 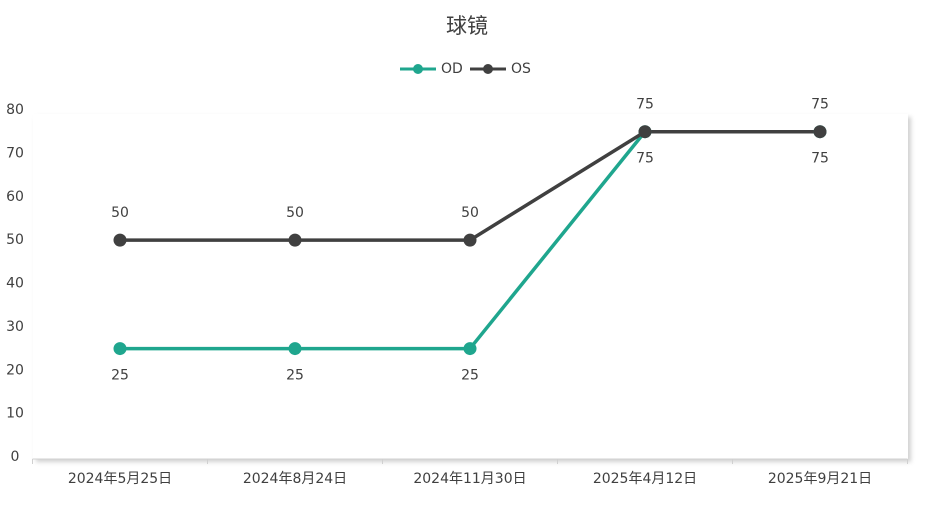 What do you see at coordinates (15, 414) in the screenshot?
I see `y-tick-label: 10` at bounding box center [15, 414].